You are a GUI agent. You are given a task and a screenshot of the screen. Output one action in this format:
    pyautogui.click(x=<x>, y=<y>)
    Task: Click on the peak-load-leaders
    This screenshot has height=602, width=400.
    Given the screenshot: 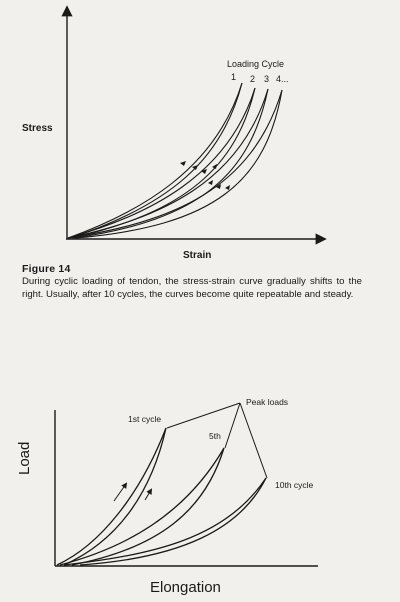 What is the action you would take?
    pyautogui.click(x=217, y=440)
    